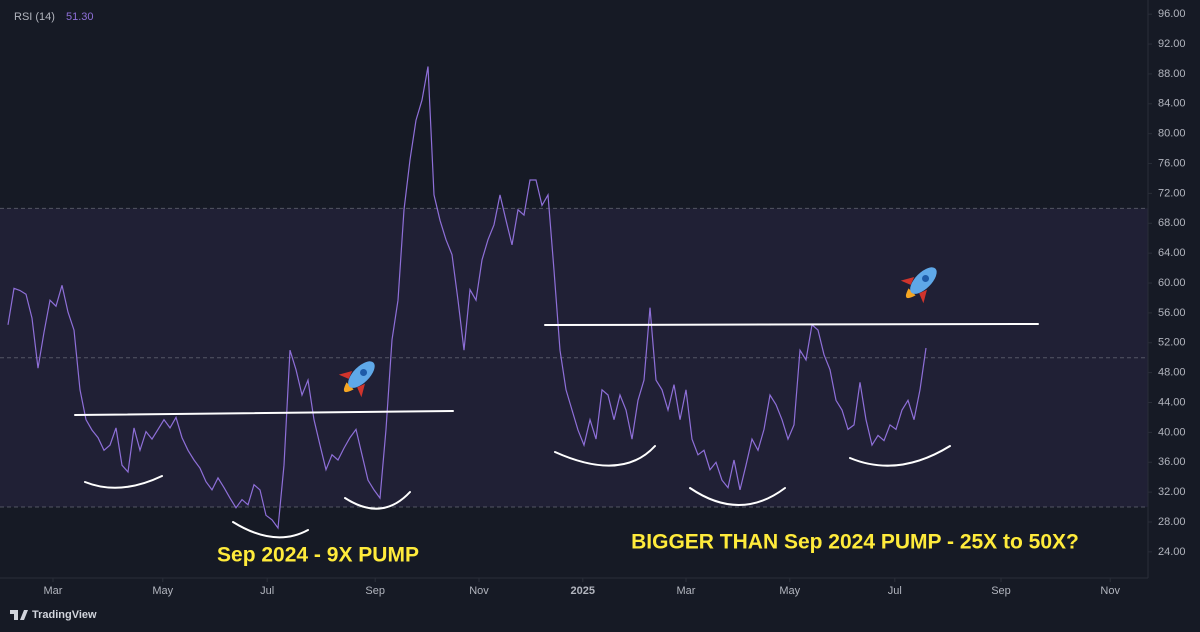 The width and height of the screenshot is (1200, 632). I want to click on legend-label: RSI (14), so click(34, 17).